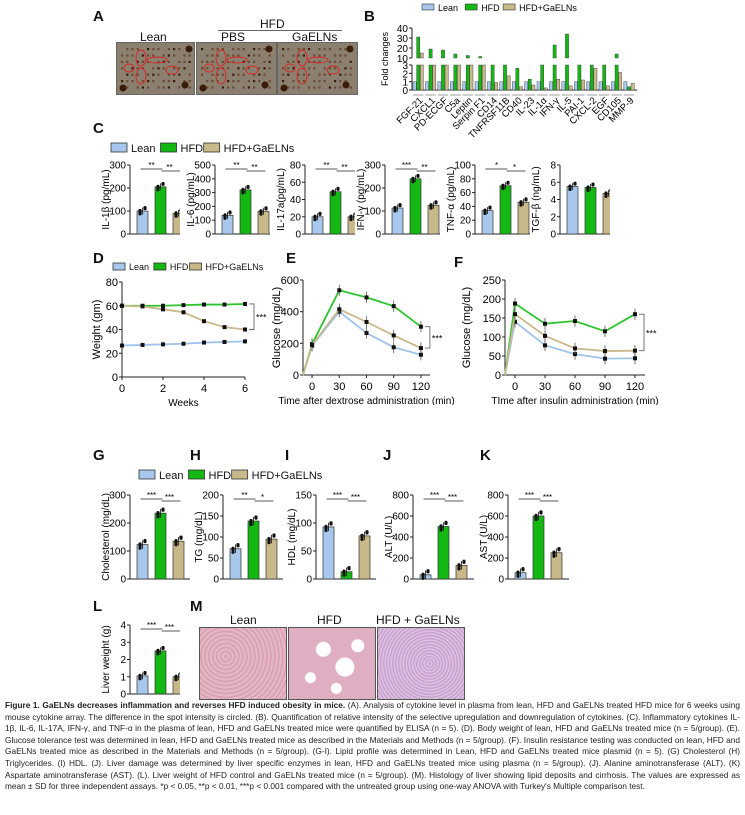  Describe the element at coordinates (191, 199) in the screenshot. I see `y-axis-label: IL-6 (pg/mL)` at that location.